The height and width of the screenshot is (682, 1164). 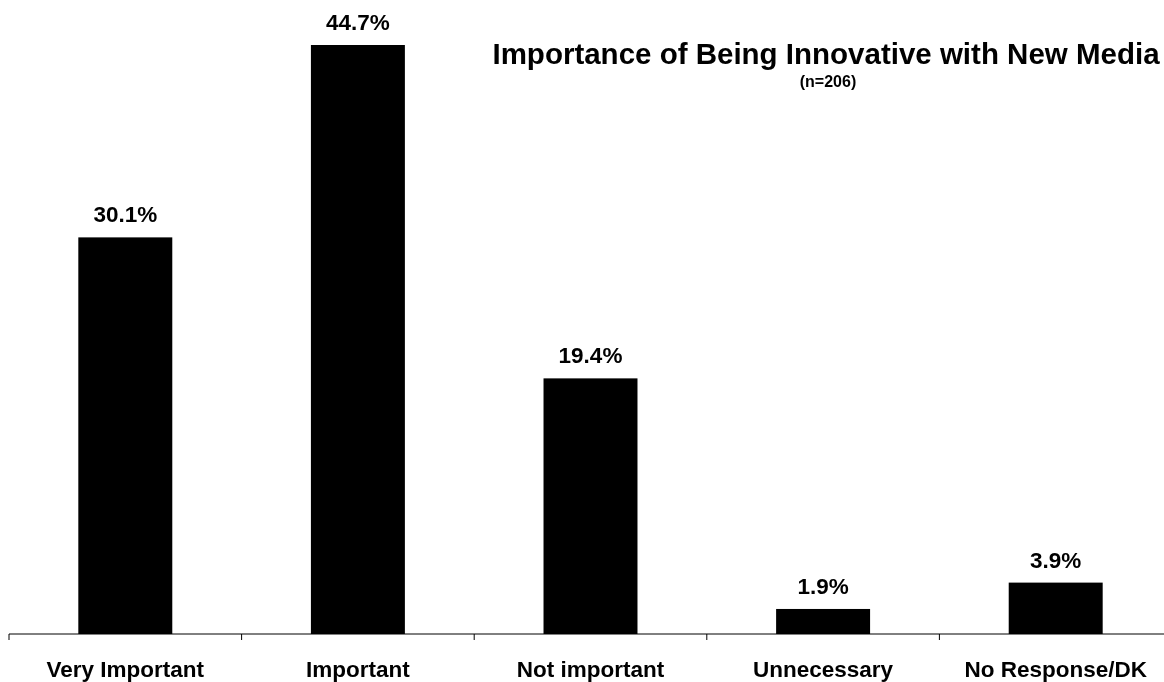 I want to click on x-tick-label: Very Important, so click(x=125, y=669).